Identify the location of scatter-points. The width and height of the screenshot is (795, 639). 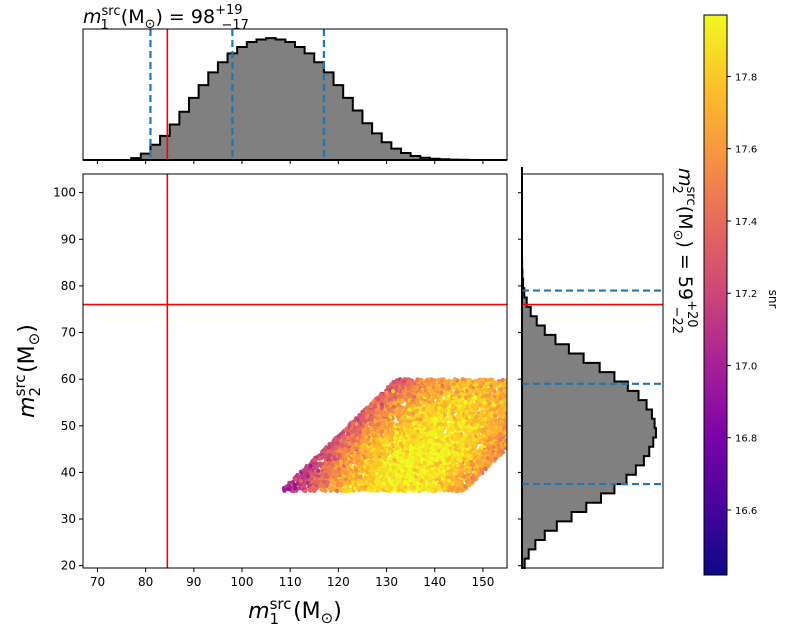
(401, 435).